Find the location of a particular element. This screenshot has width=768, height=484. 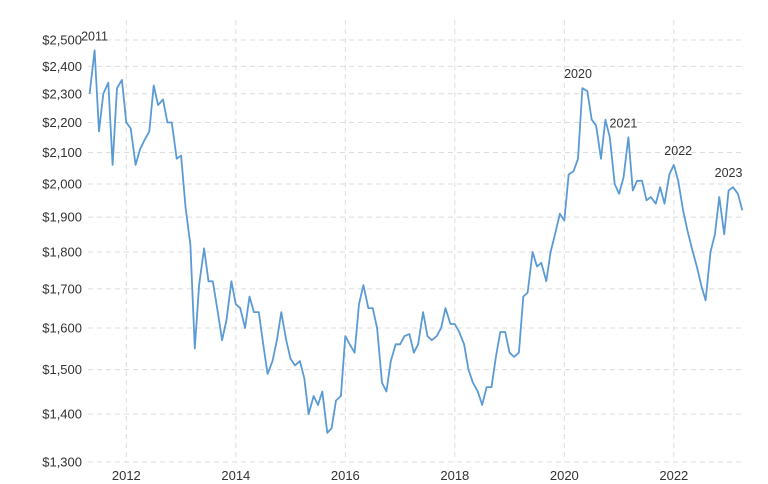

y-tick-label: $1,600 is located at coordinates (62, 328).